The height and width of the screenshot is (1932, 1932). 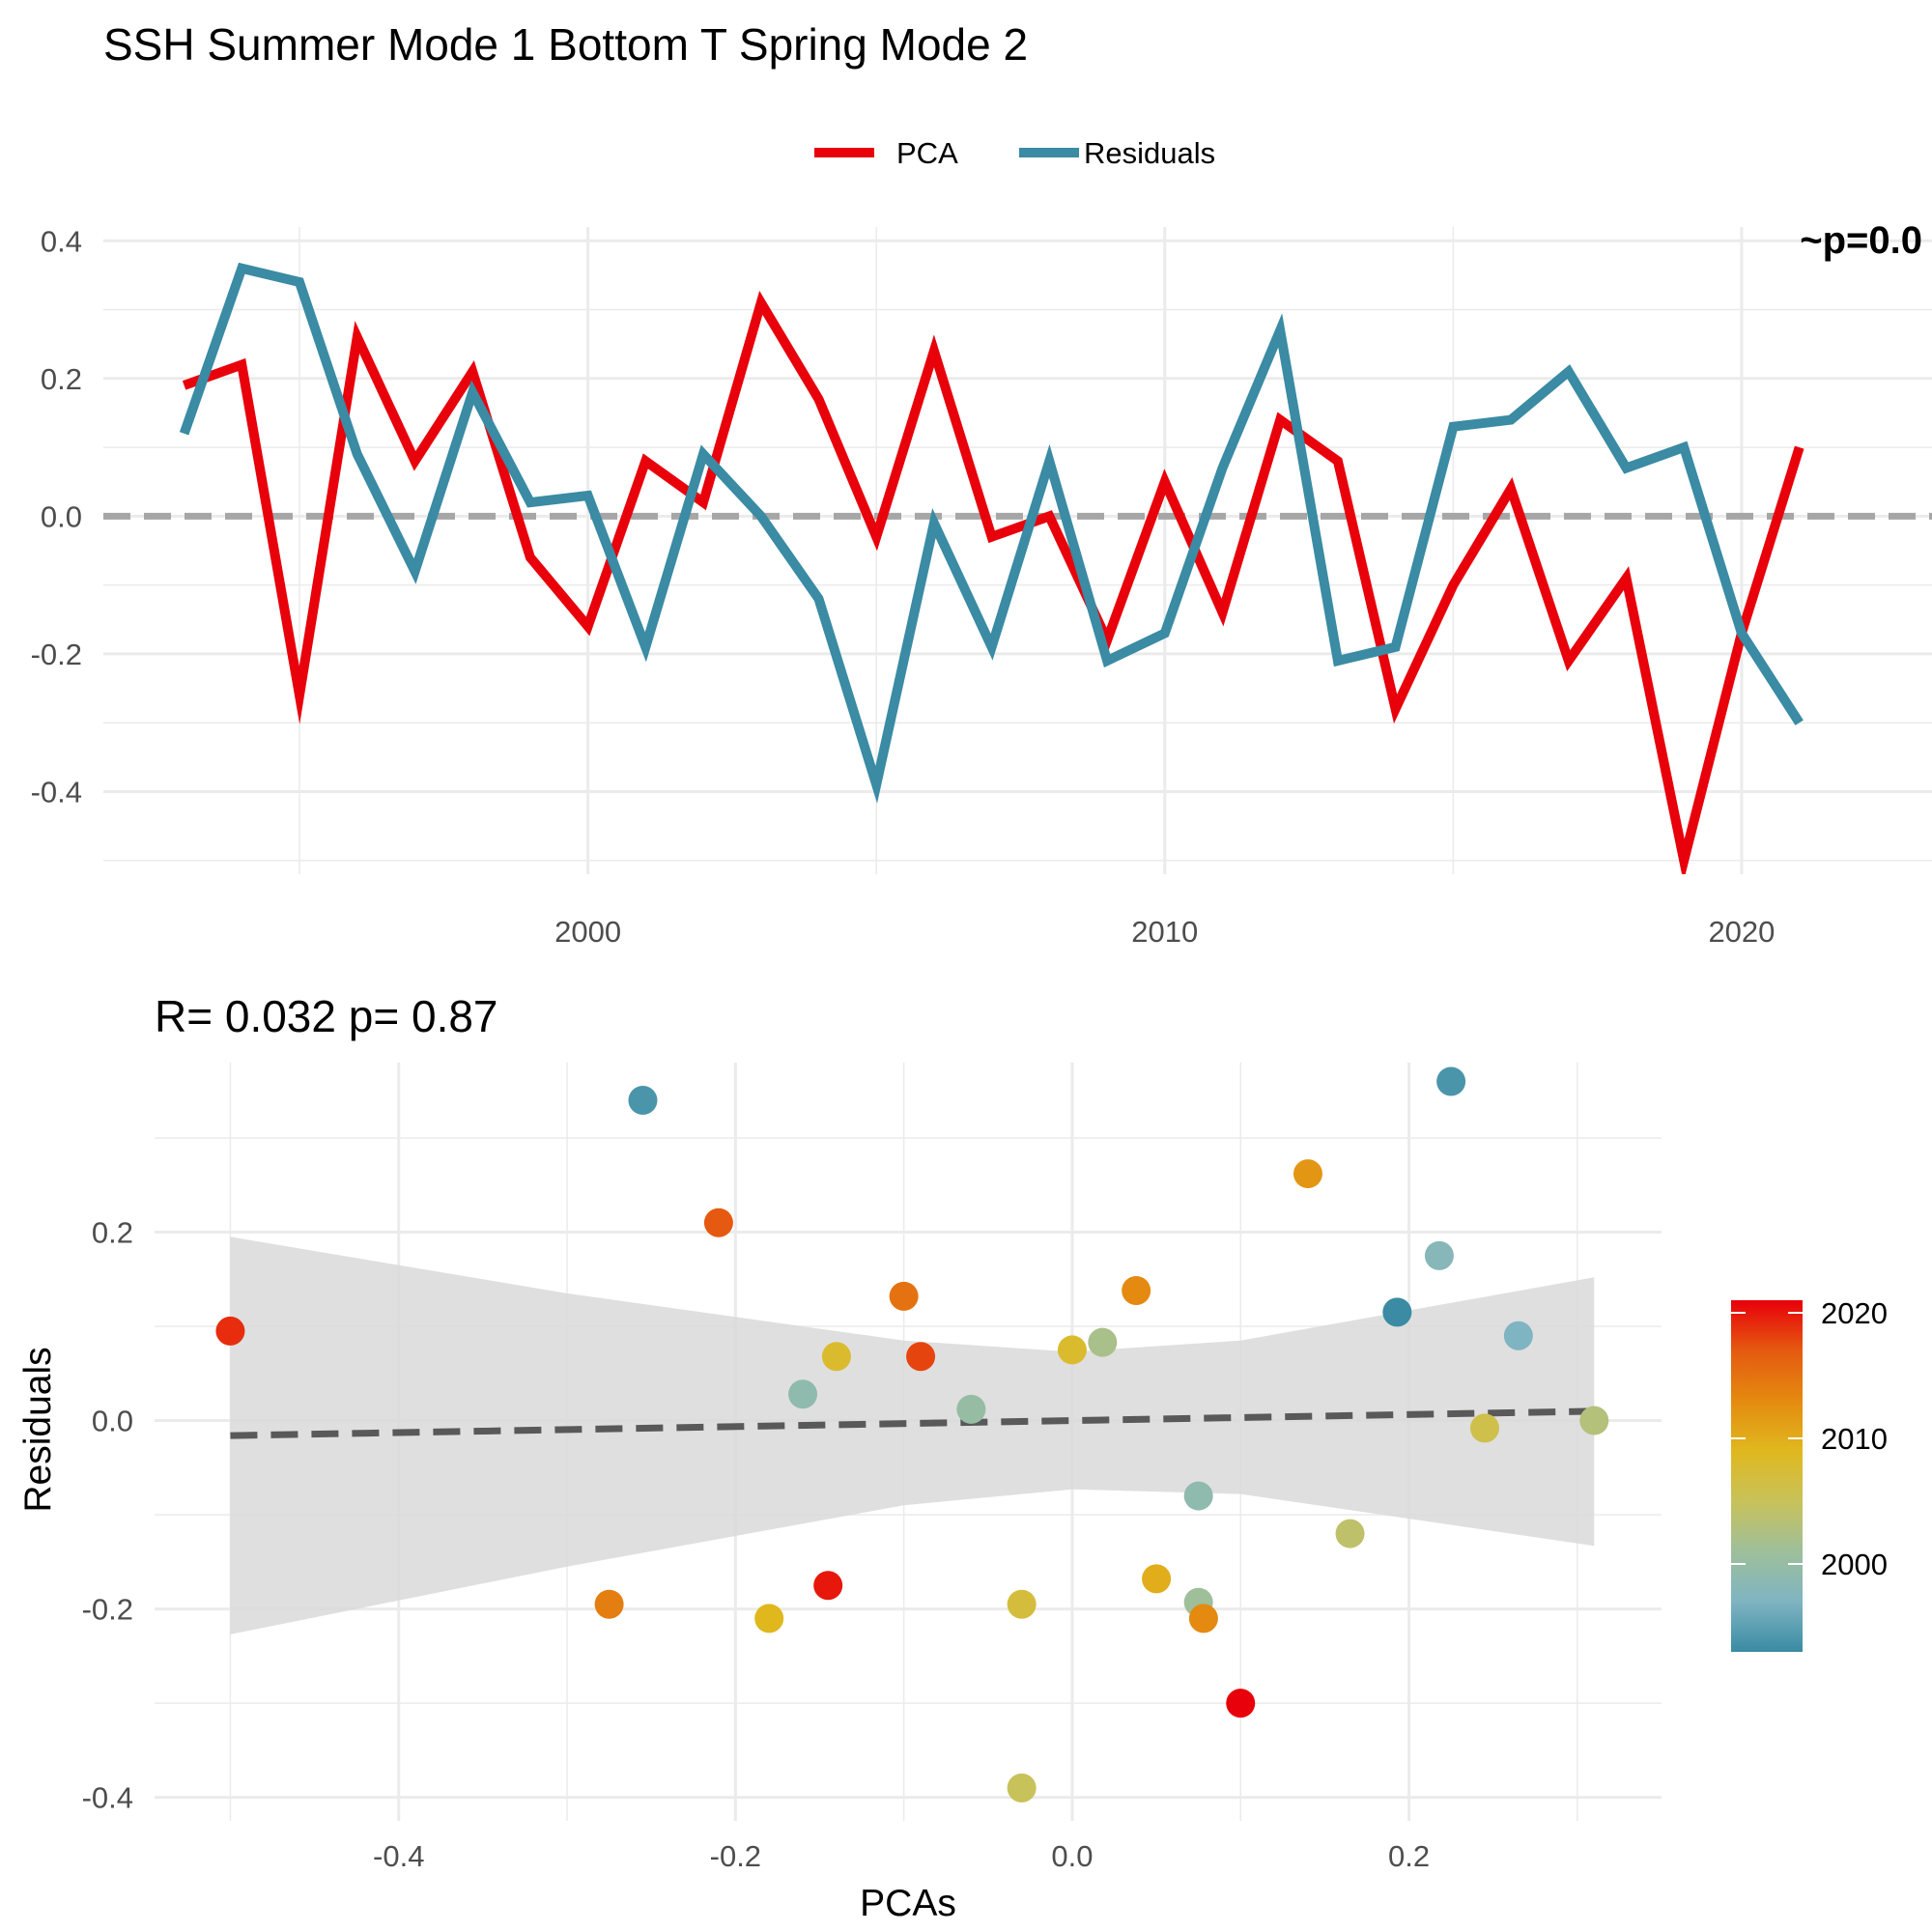 What do you see at coordinates (1854, 1564) in the screenshot?
I see `color-scale-label: 2000` at bounding box center [1854, 1564].